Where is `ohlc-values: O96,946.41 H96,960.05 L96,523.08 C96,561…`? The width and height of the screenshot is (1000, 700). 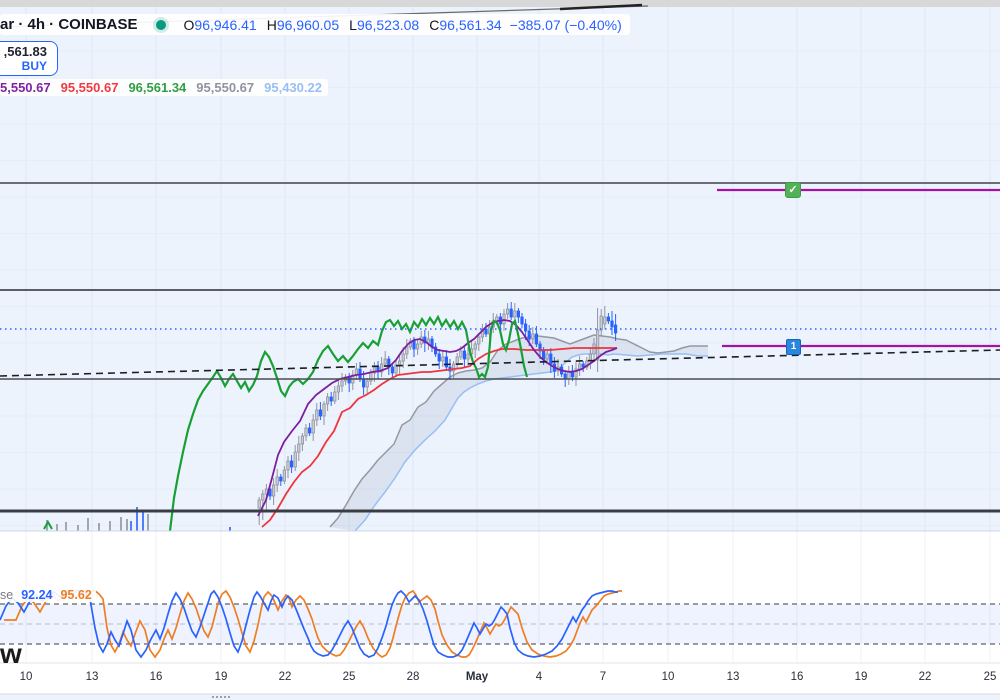
ohlc-values: O96,946.41 H96,960.05 L96,523.08 C96,561… is located at coordinates (343, 25).